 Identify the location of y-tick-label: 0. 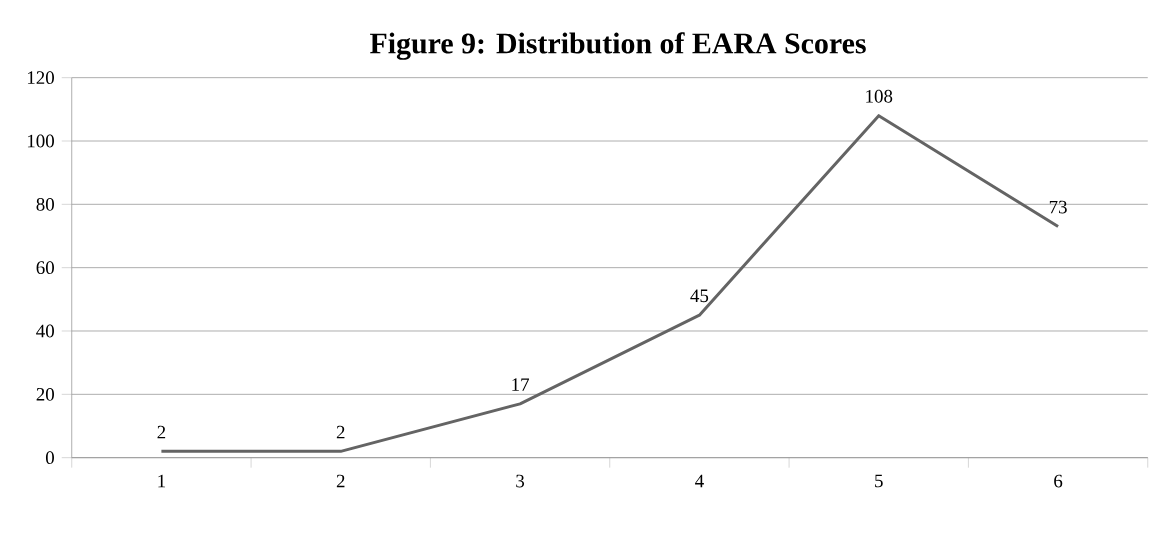
(49, 458).